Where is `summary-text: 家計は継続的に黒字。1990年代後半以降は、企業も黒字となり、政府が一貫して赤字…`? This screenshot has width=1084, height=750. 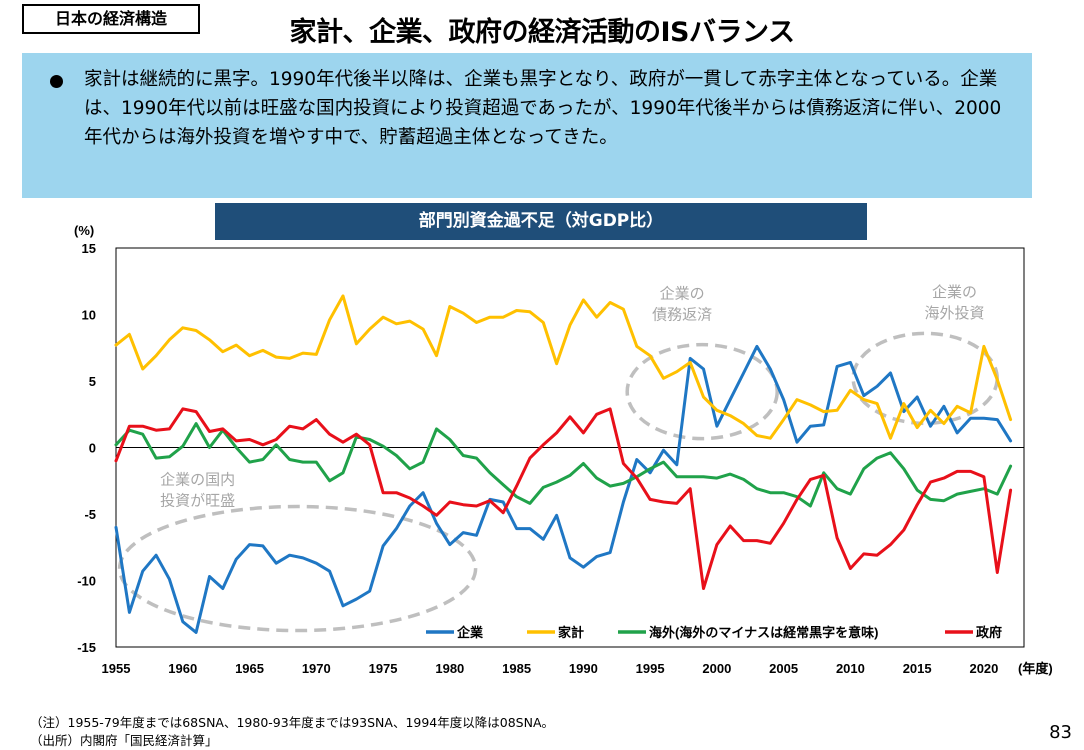
summary-text: 家計は継続的に黒字。1990年代後半以降は、企業も黒字となり、政府が一貫して赤字… is located at coordinates (543, 108).